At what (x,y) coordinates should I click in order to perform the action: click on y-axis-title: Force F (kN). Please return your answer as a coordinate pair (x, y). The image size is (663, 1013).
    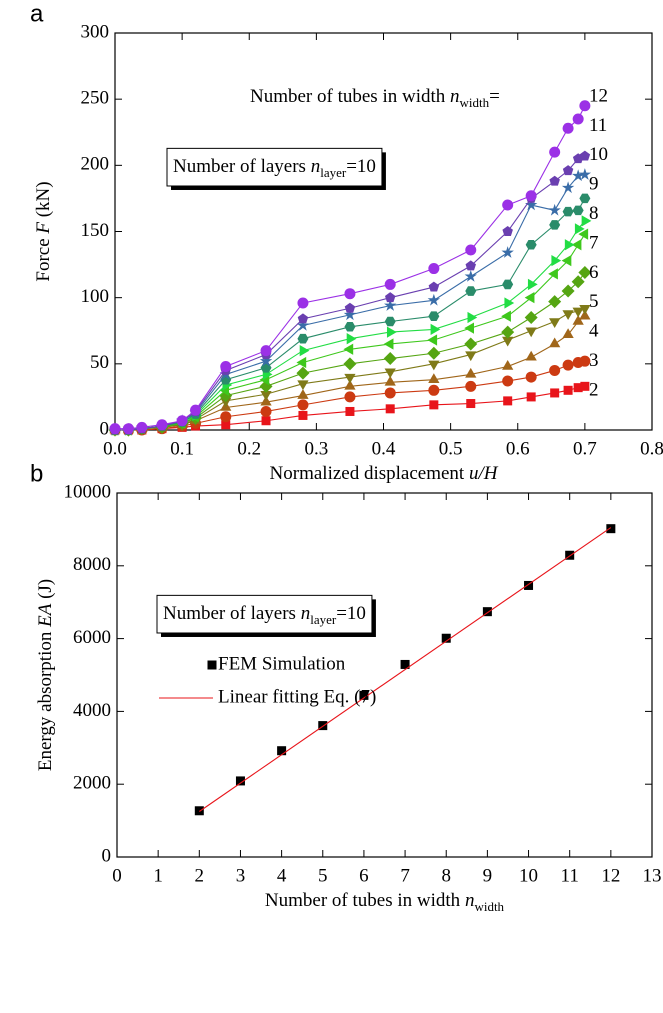
    Looking at the image, I should click on (43, 231).